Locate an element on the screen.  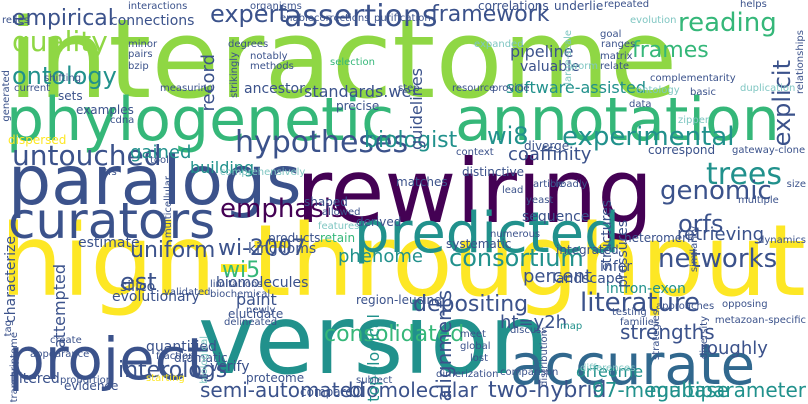
word: structures is located at coordinates (607, 235).